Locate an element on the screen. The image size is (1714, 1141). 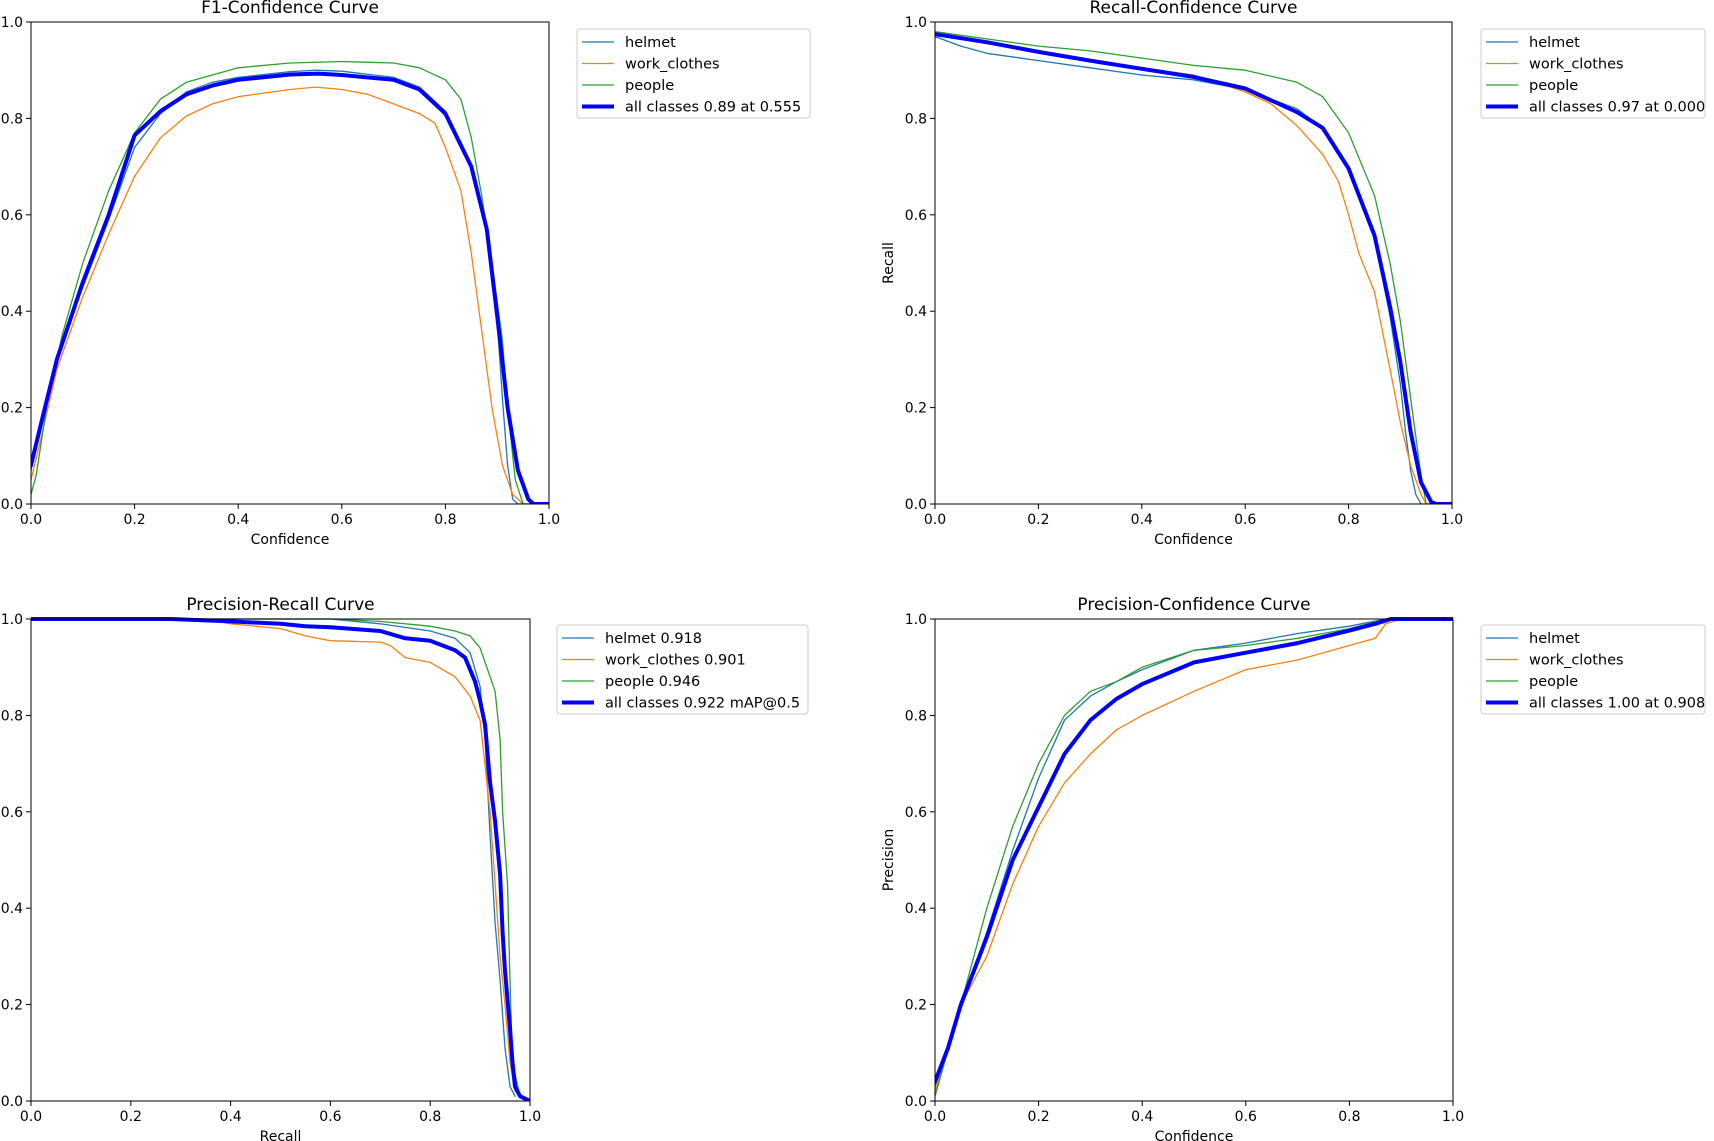
legend-label: all classes 0.97 at 0.000 is located at coordinates (1617, 108).